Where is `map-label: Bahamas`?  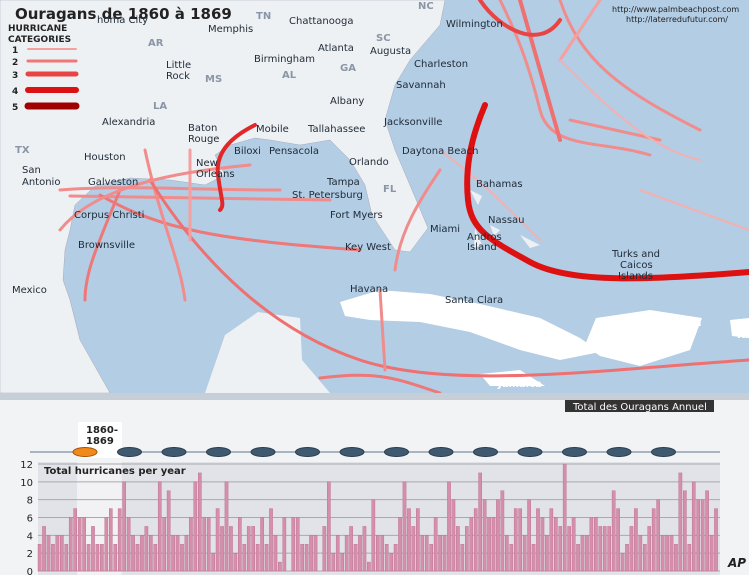 map-label: Bahamas is located at coordinates (499, 184).